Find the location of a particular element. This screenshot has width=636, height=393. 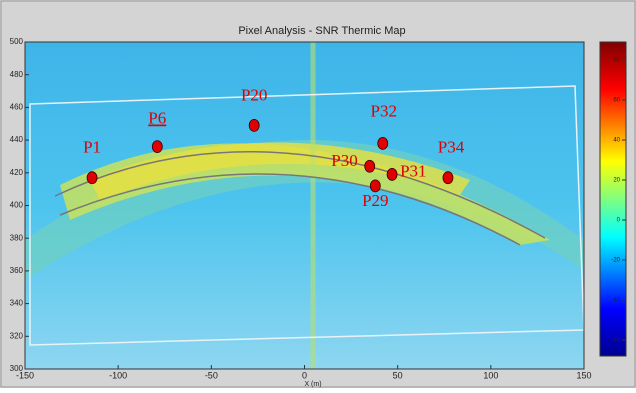

y-tick-label: 380 is located at coordinates (17, 237).